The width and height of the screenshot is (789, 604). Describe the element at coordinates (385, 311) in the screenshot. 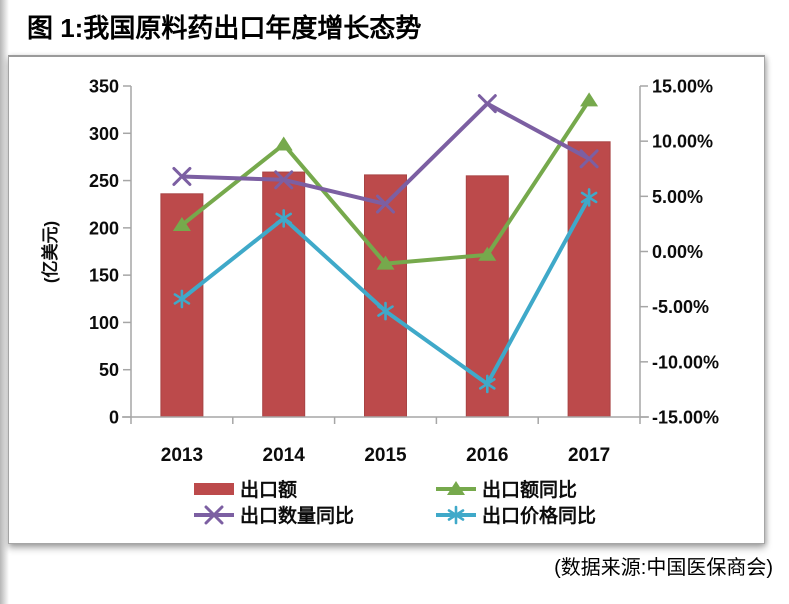

I see `export-price-yoy-marker-2015` at that location.